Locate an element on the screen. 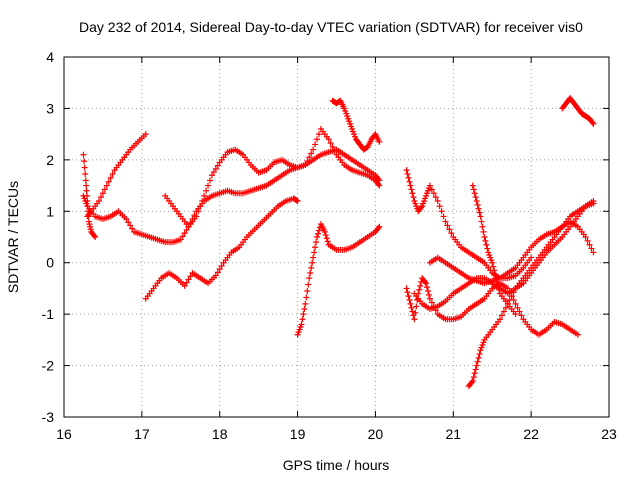  series-track-f is located at coordinates (356, 125).